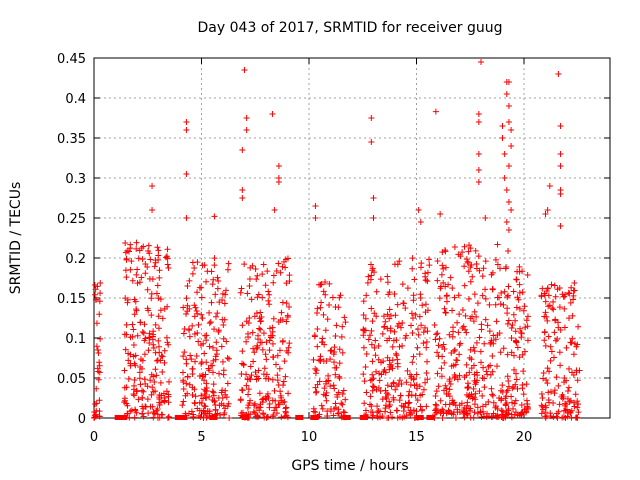 The width and height of the screenshot is (640, 480). What do you see at coordinates (71, 59) in the screenshot?
I see `y-tick-label: 0.45` at bounding box center [71, 59].